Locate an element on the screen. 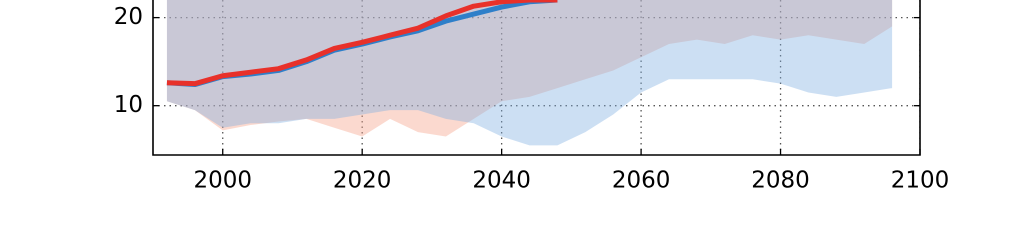  y-tick-label: 10 is located at coordinates (128, 105).